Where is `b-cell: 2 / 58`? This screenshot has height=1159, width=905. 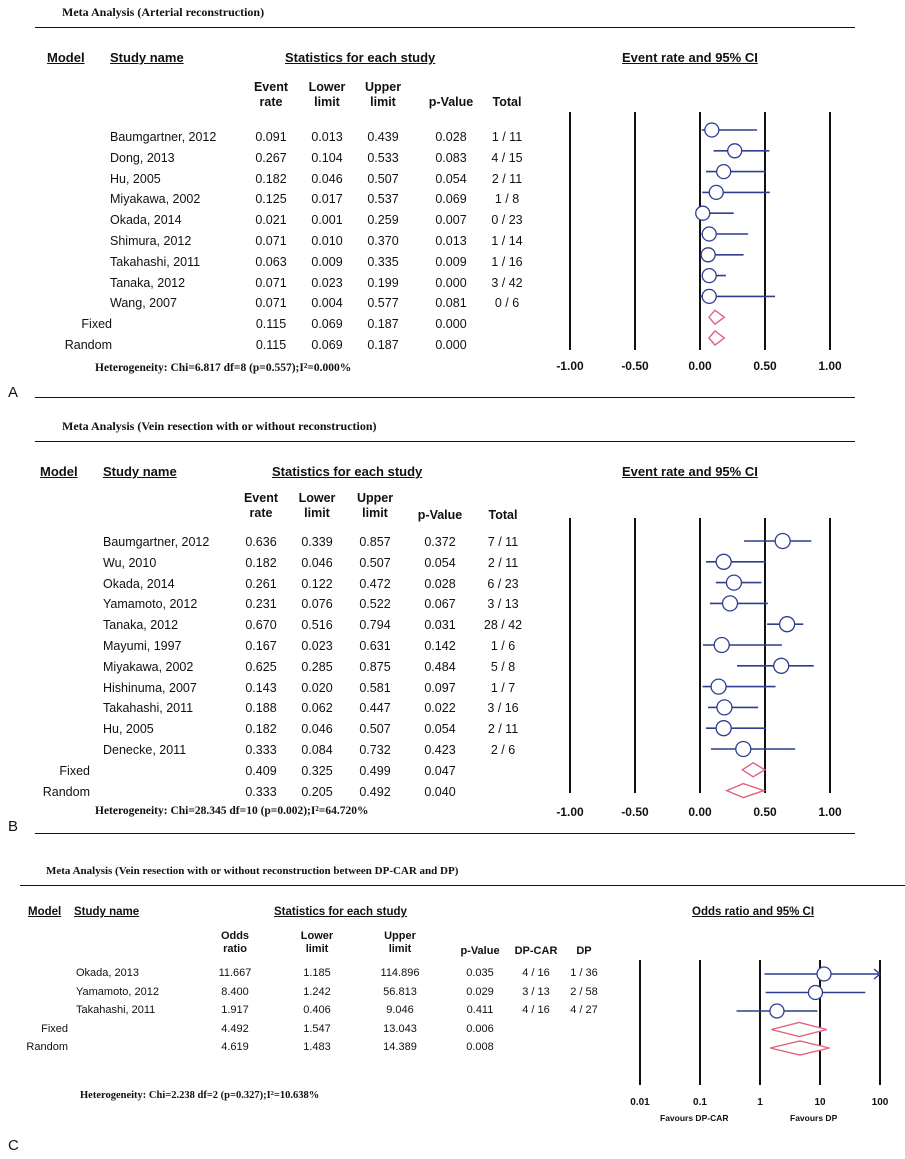 b-cell: 2 / 58 is located at coordinates (584, 991).